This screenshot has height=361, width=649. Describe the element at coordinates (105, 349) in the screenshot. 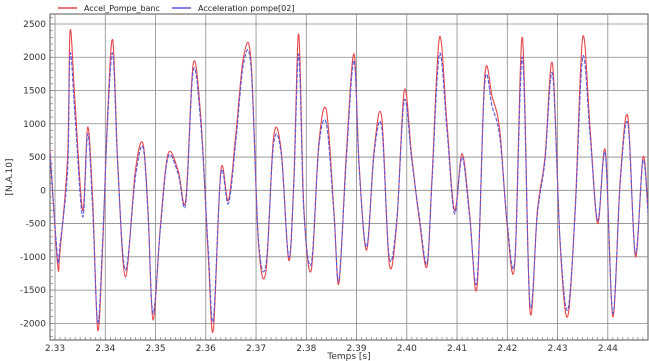

I see `x-tick-label: 2.34` at that location.